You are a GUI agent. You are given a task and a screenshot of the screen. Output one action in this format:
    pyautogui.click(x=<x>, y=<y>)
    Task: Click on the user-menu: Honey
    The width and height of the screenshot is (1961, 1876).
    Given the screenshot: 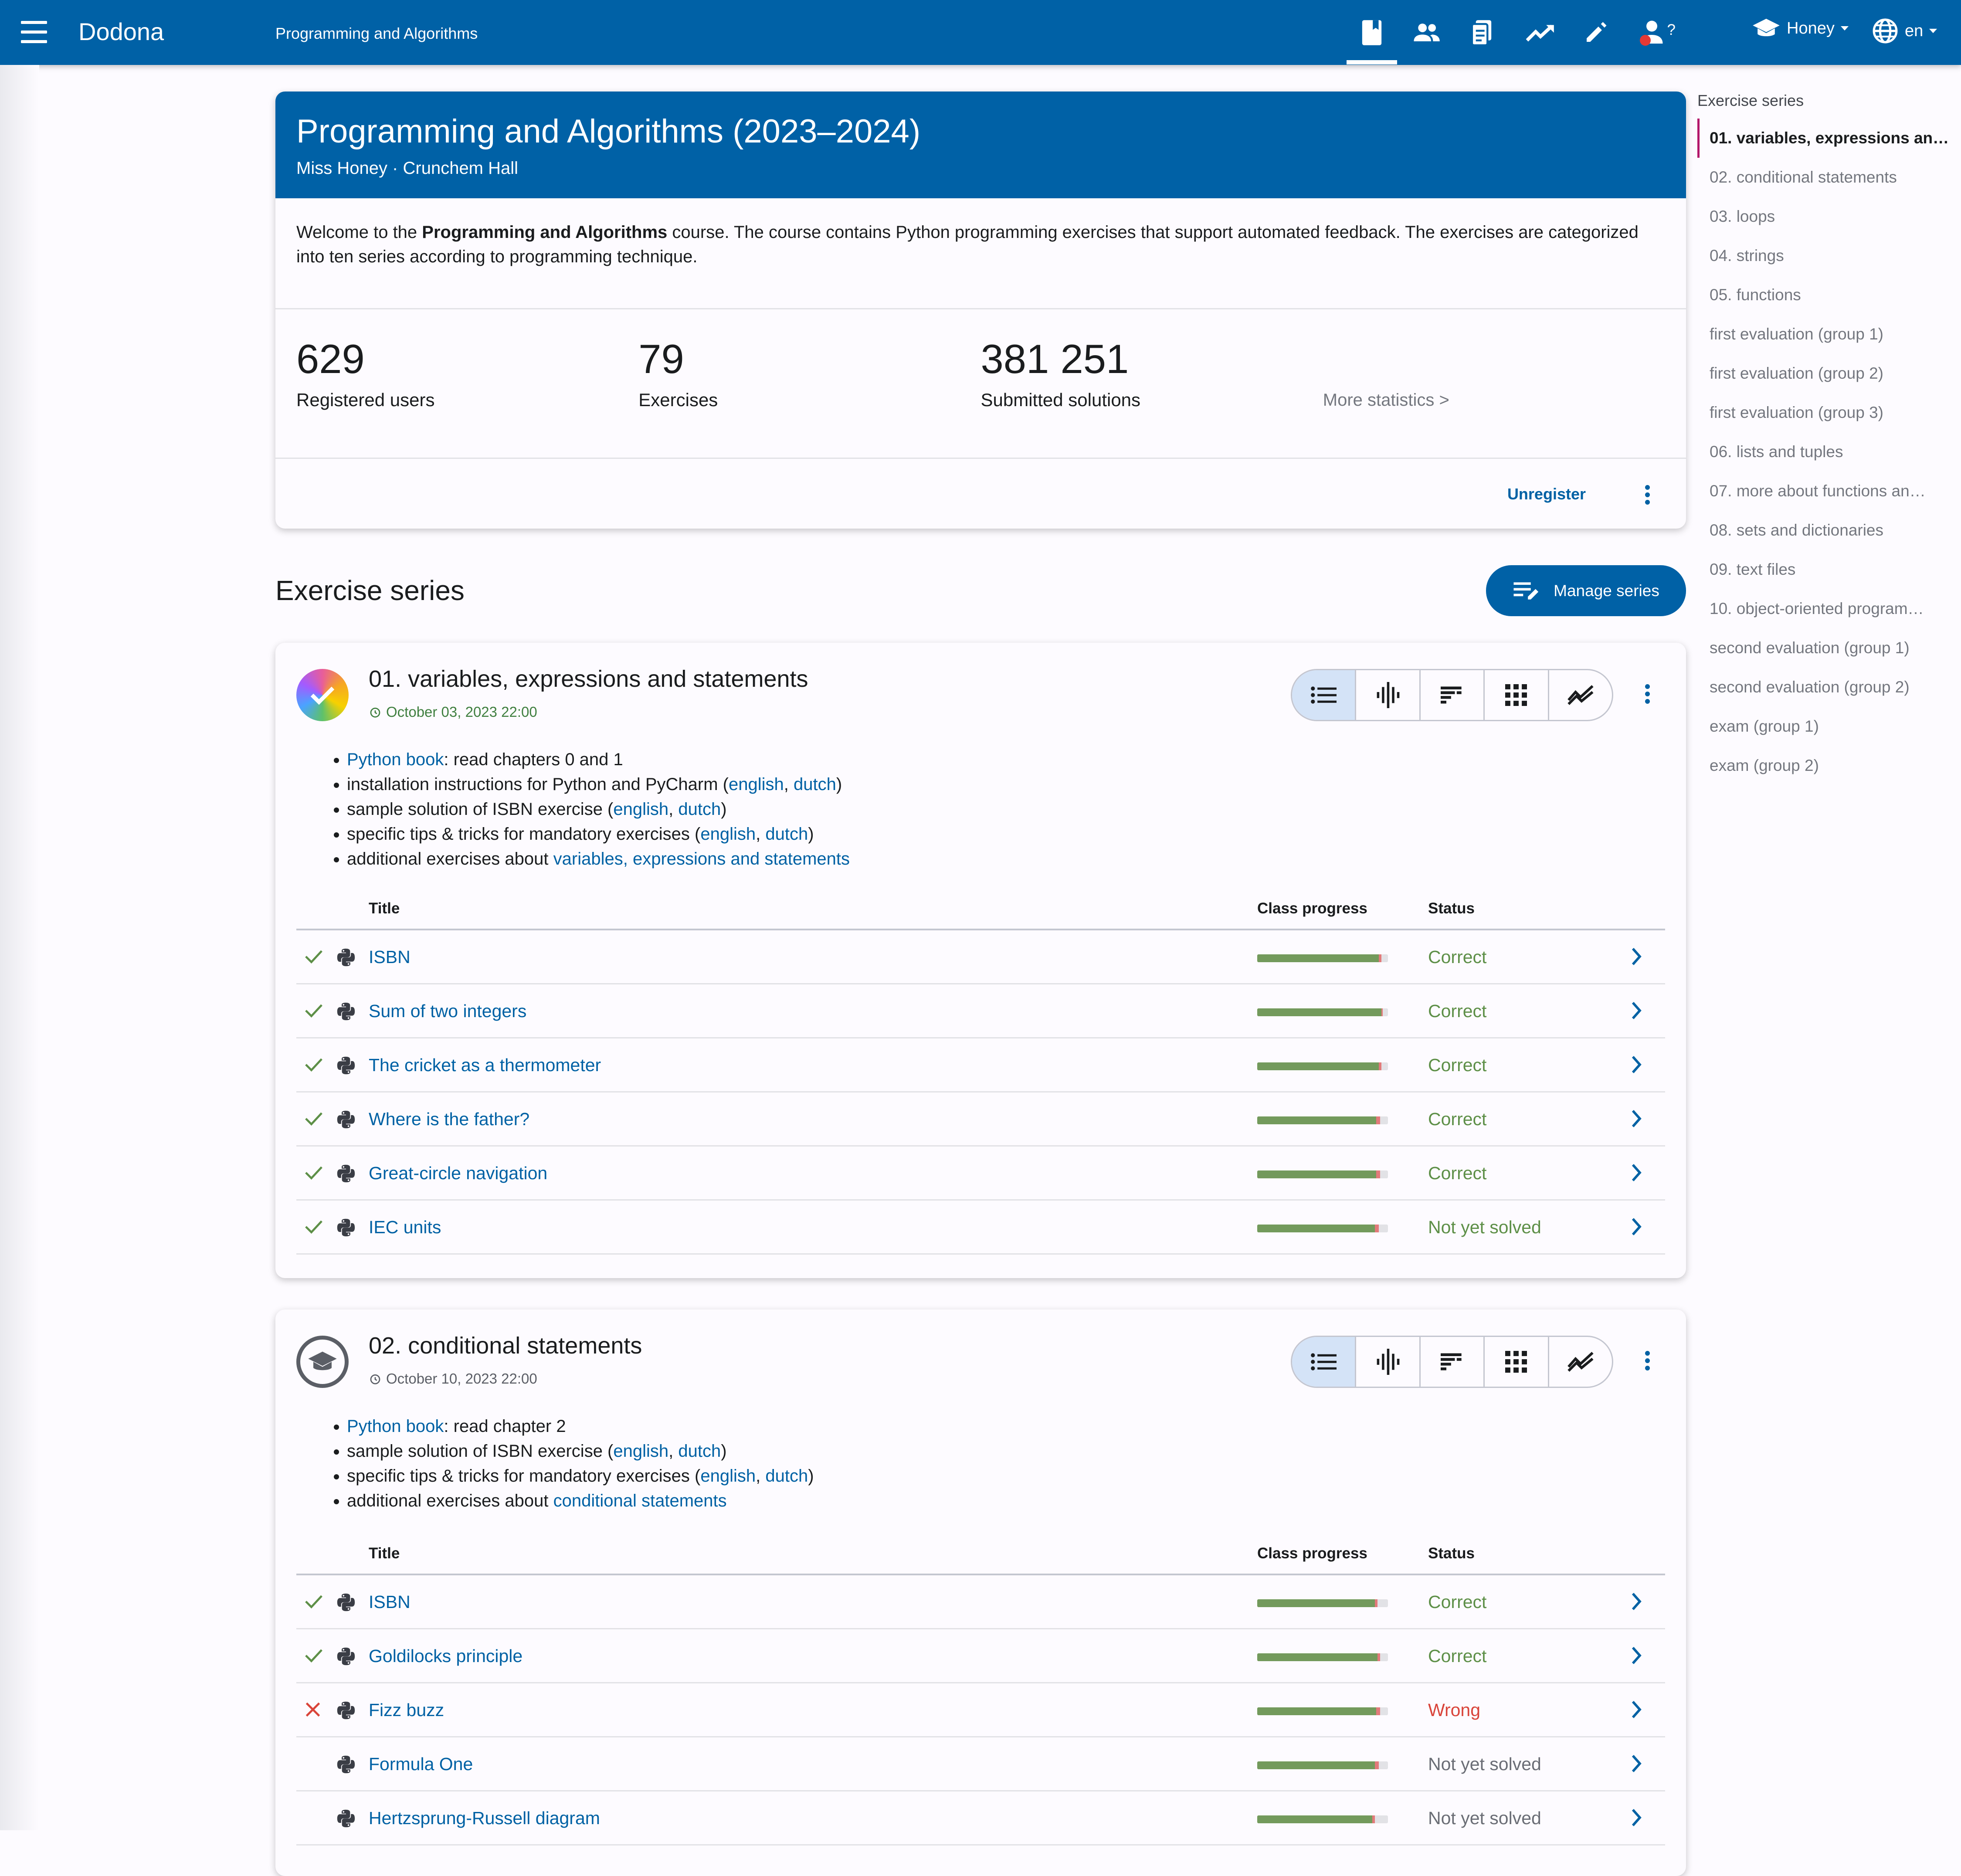 What is the action you would take?
    pyautogui.click(x=1800, y=28)
    